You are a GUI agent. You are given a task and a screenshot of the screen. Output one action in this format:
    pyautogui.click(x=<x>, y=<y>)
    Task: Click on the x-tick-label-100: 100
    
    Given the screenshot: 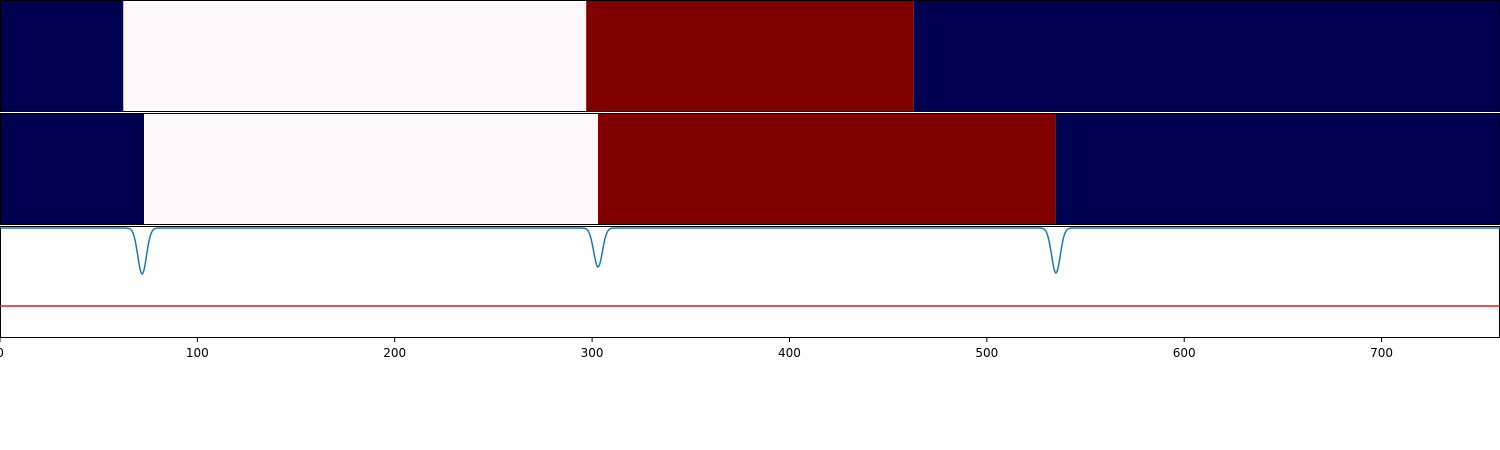 What is the action you would take?
    pyautogui.click(x=197, y=353)
    